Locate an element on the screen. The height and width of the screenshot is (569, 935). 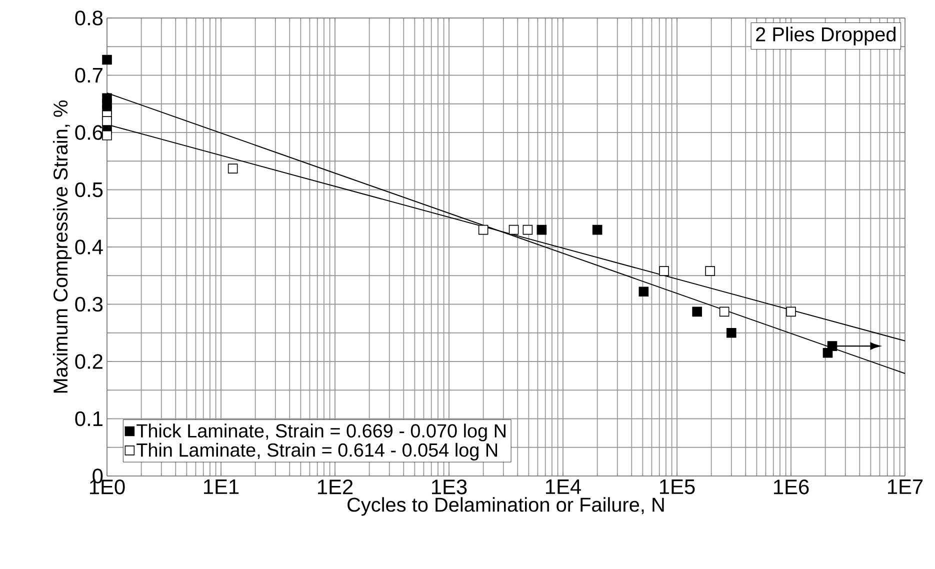
x-tick-label: 1E5 is located at coordinates (677, 487).